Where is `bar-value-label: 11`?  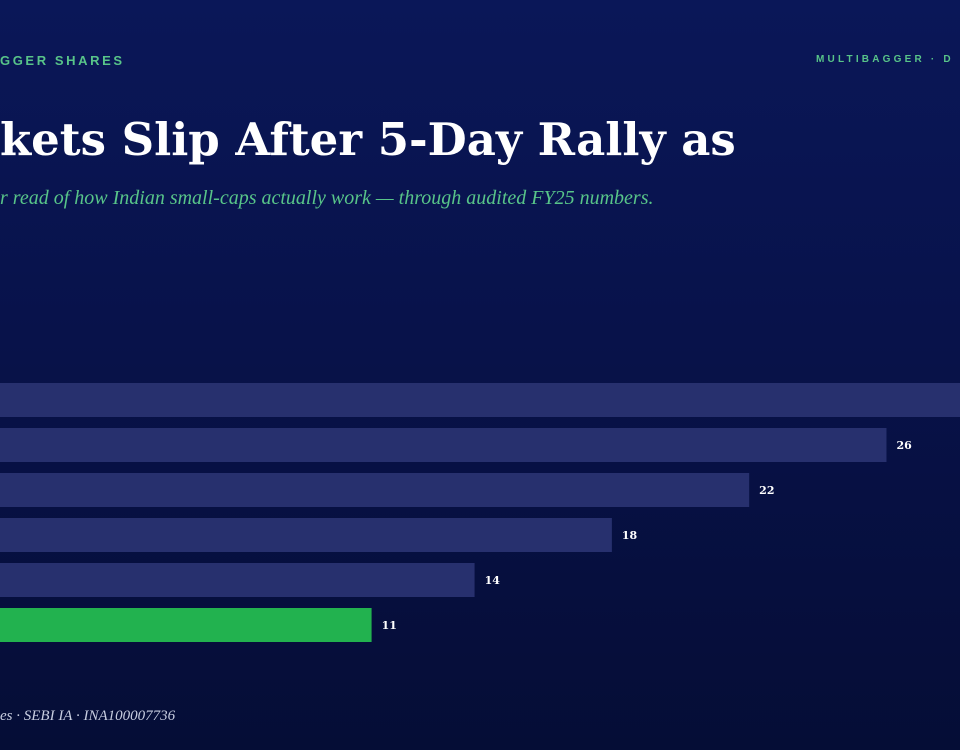 bar-value-label: 11 is located at coordinates (389, 625).